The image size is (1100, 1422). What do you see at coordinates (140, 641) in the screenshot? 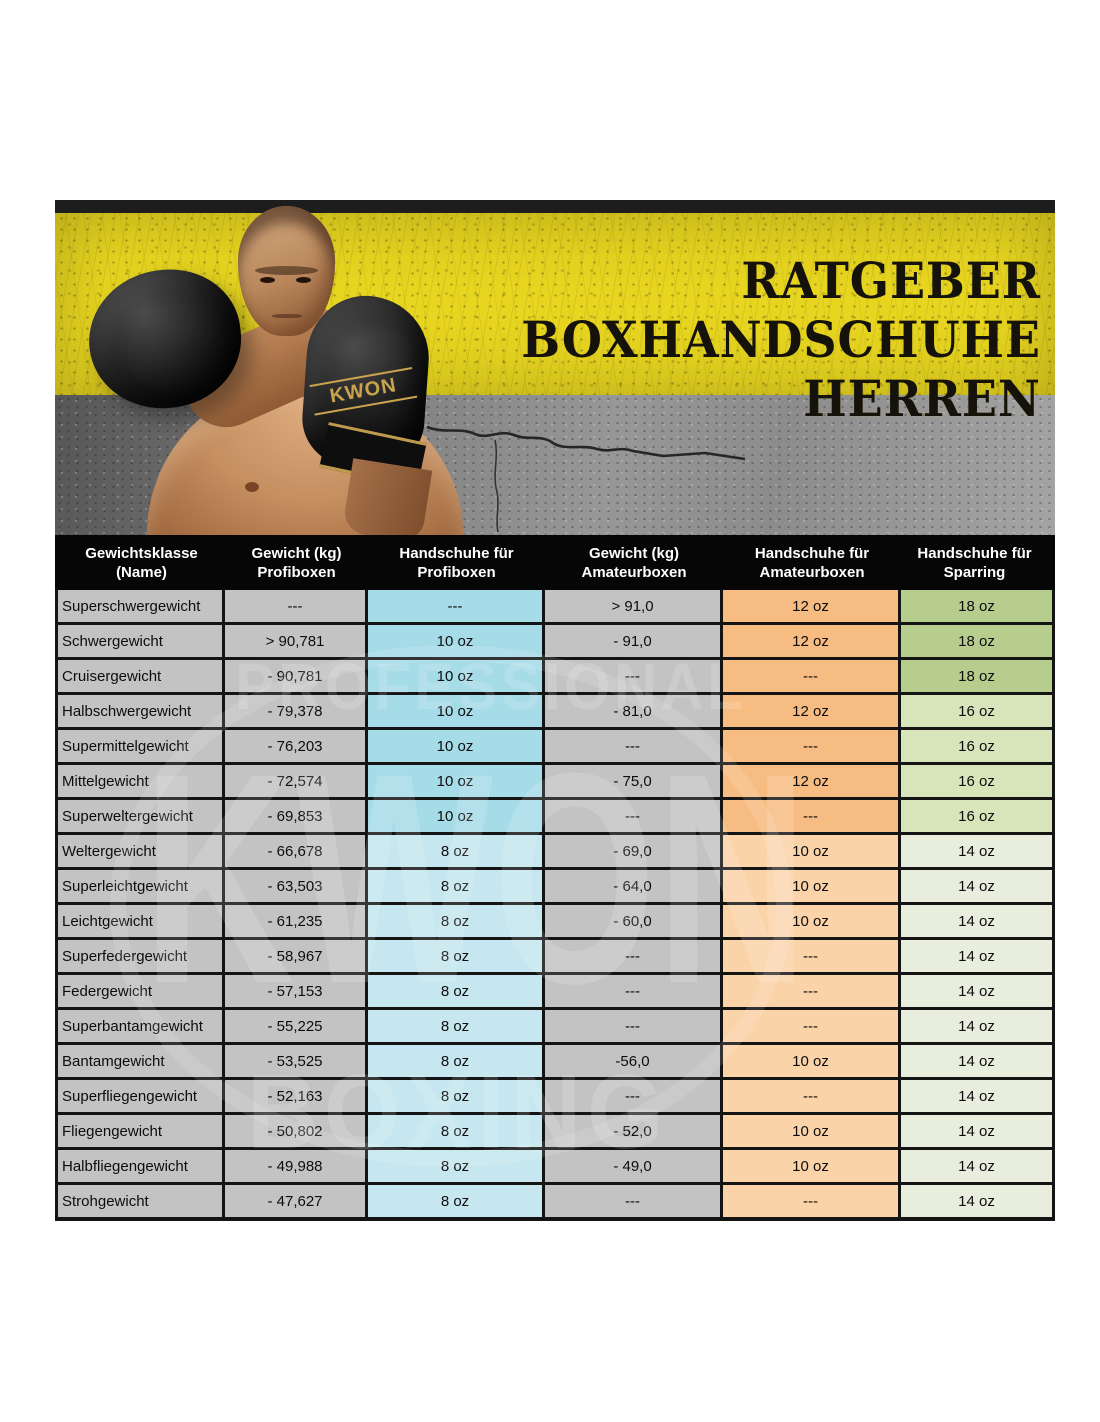
I see `cell-name: Schwergewicht` at bounding box center [140, 641].